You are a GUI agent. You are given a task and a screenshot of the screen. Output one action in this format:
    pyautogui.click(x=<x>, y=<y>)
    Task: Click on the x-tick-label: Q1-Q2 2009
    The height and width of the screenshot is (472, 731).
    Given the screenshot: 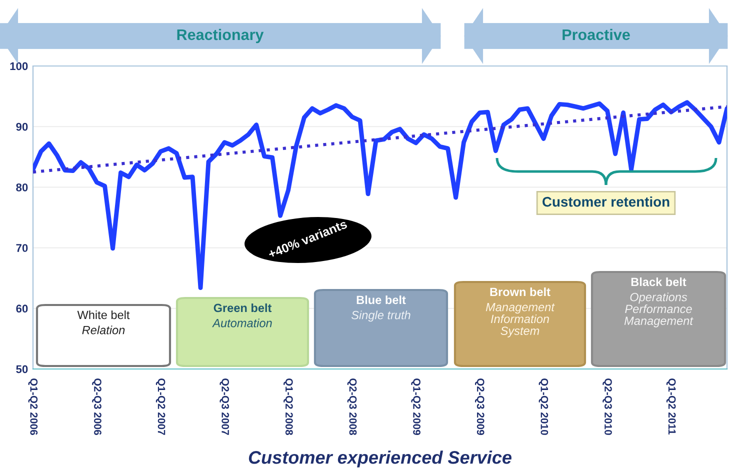 What is the action you would take?
    pyautogui.click(x=415, y=406)
    